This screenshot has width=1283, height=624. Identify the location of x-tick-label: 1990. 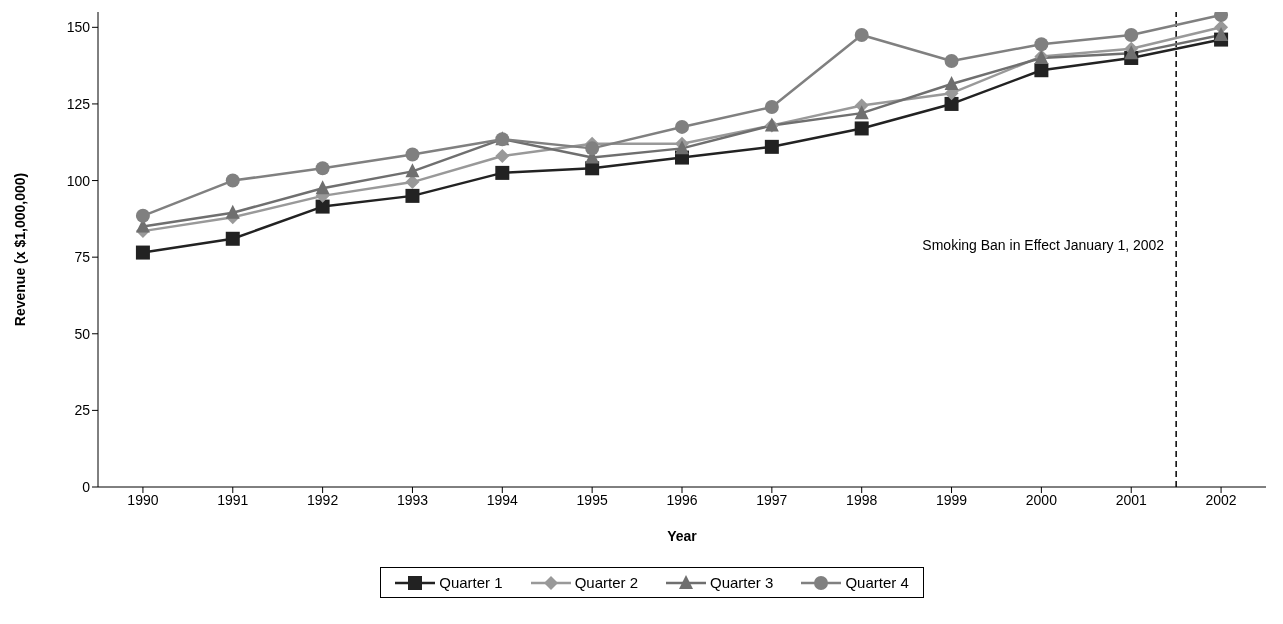
(143, 499).